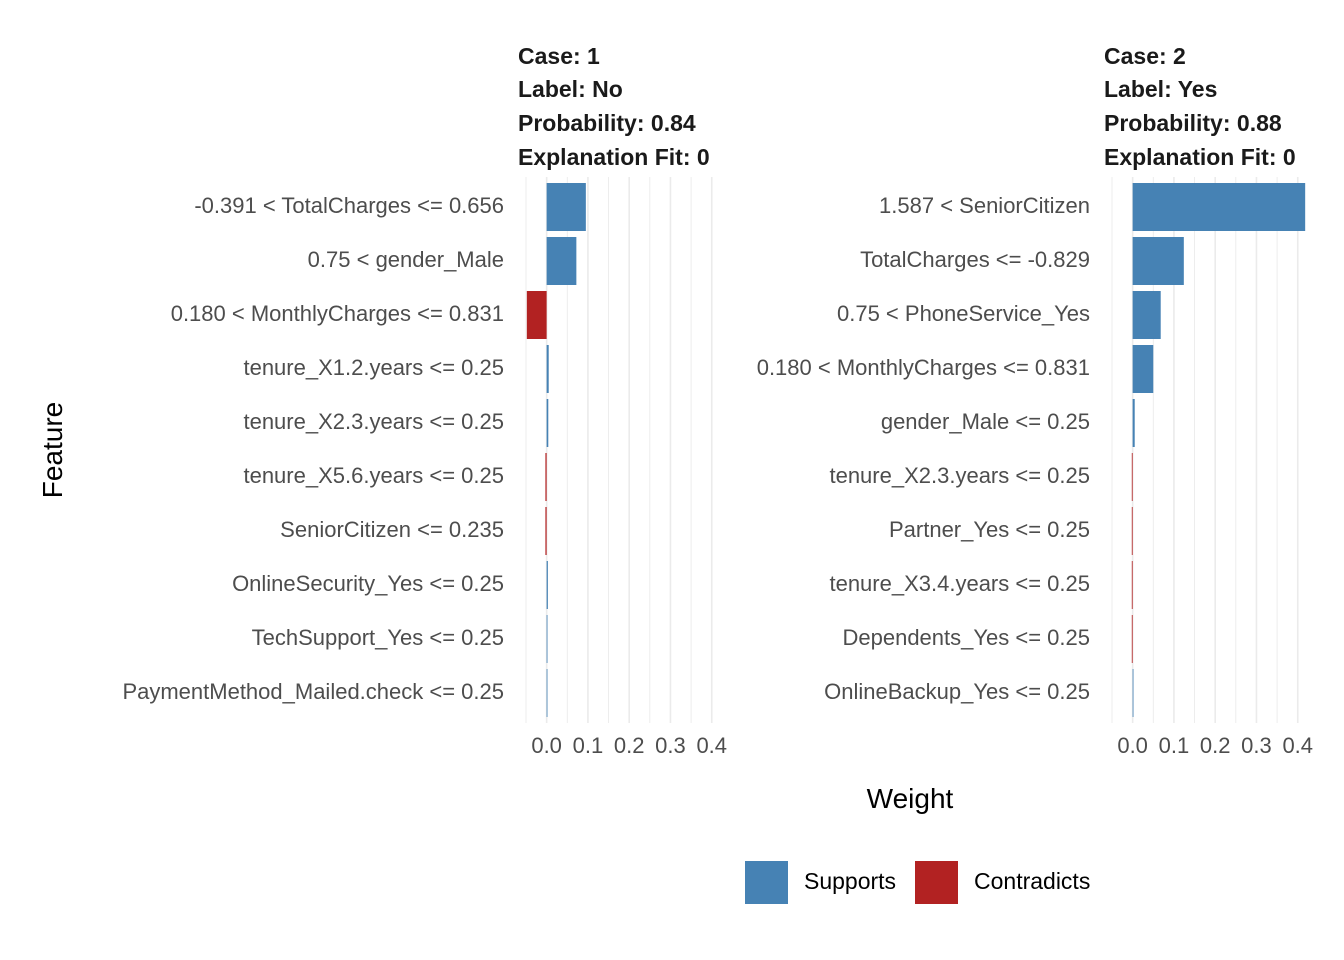 The height and width of the screenshot is (960, 1344). What do you see at coordinates (559, 56) in the screenshot?
I see `facet-case: Case: 1` at bounding box center [559, 56].